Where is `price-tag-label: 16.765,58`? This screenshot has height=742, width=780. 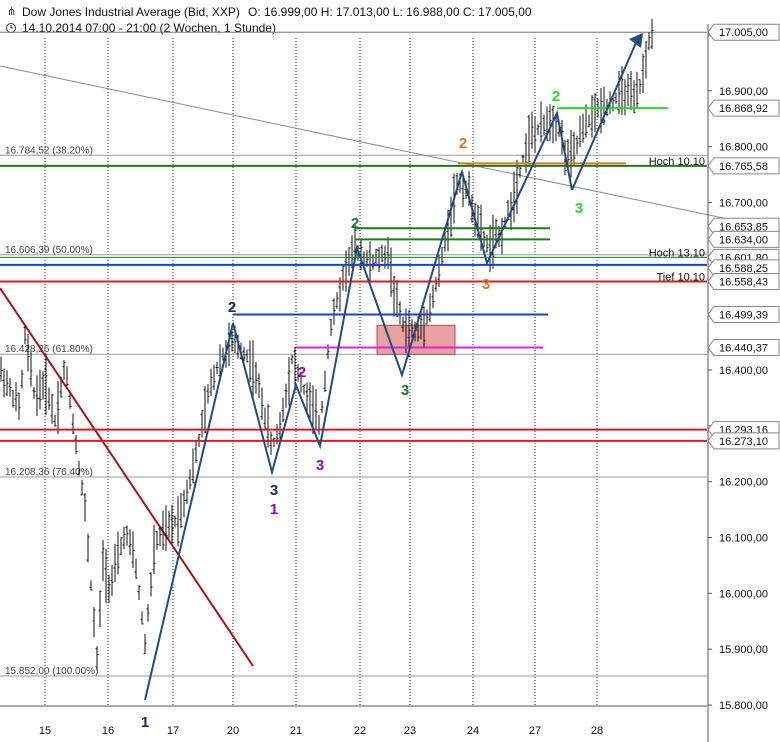 price-tag-label: 16.765,58 is located at coordinates (743, 167).